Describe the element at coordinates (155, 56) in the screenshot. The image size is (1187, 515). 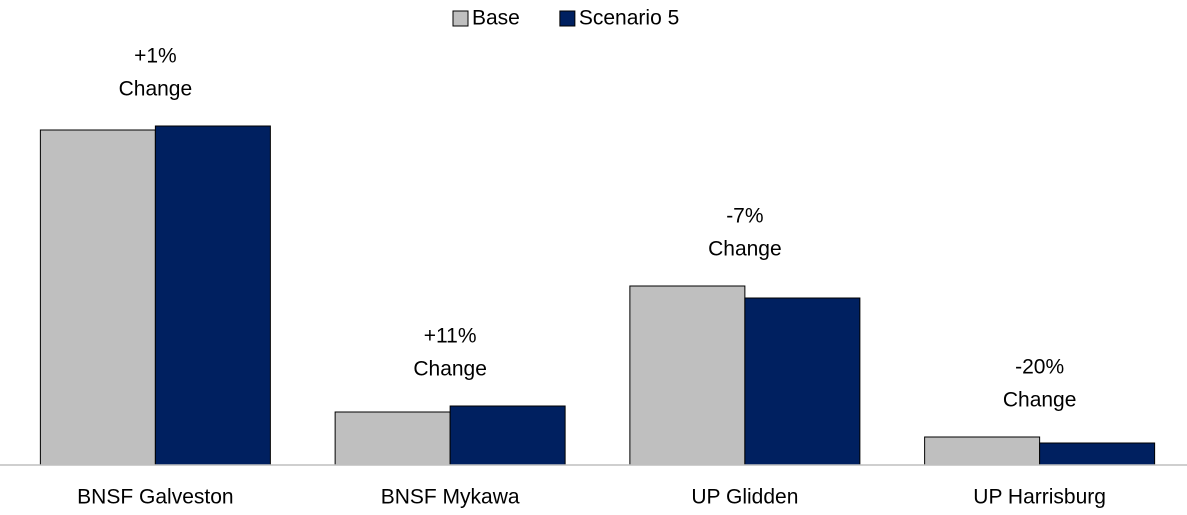
I see `annotation: +1%` at that location.